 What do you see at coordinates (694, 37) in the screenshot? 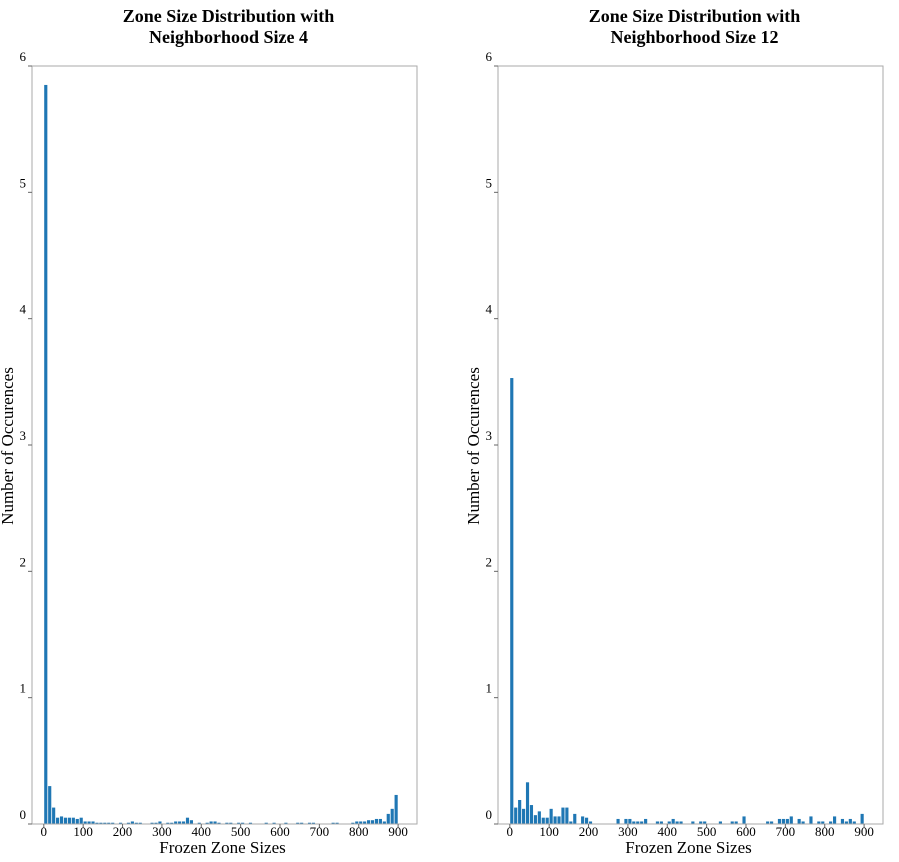
I see `chart-title: Neighborhood Size 12` at bounding box center [694, 37].